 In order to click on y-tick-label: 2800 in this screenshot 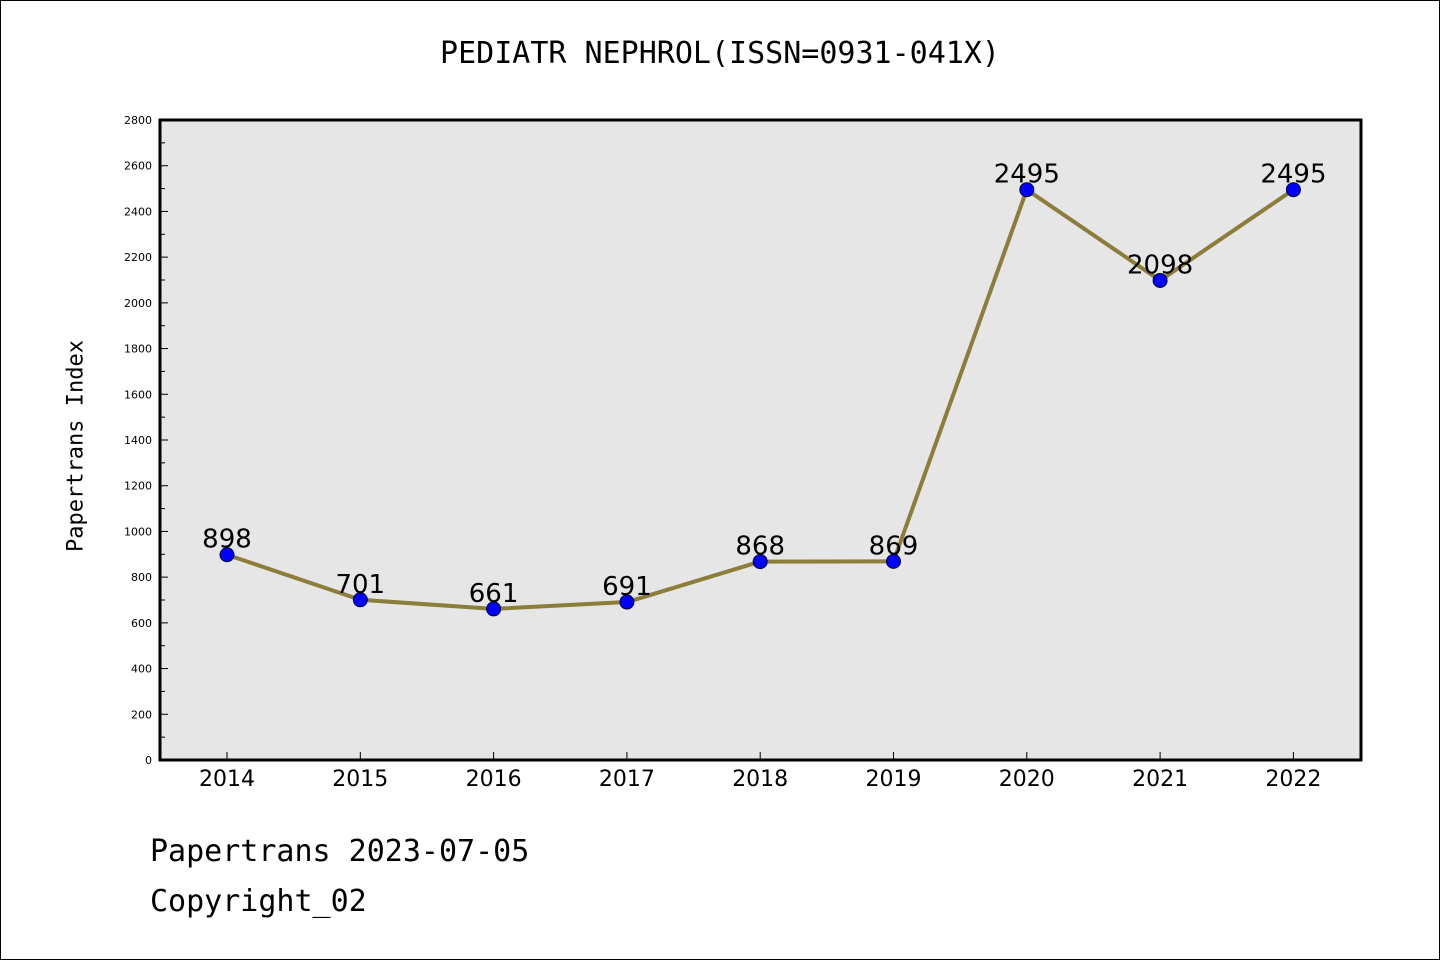, I will do `click(138, 120)`.